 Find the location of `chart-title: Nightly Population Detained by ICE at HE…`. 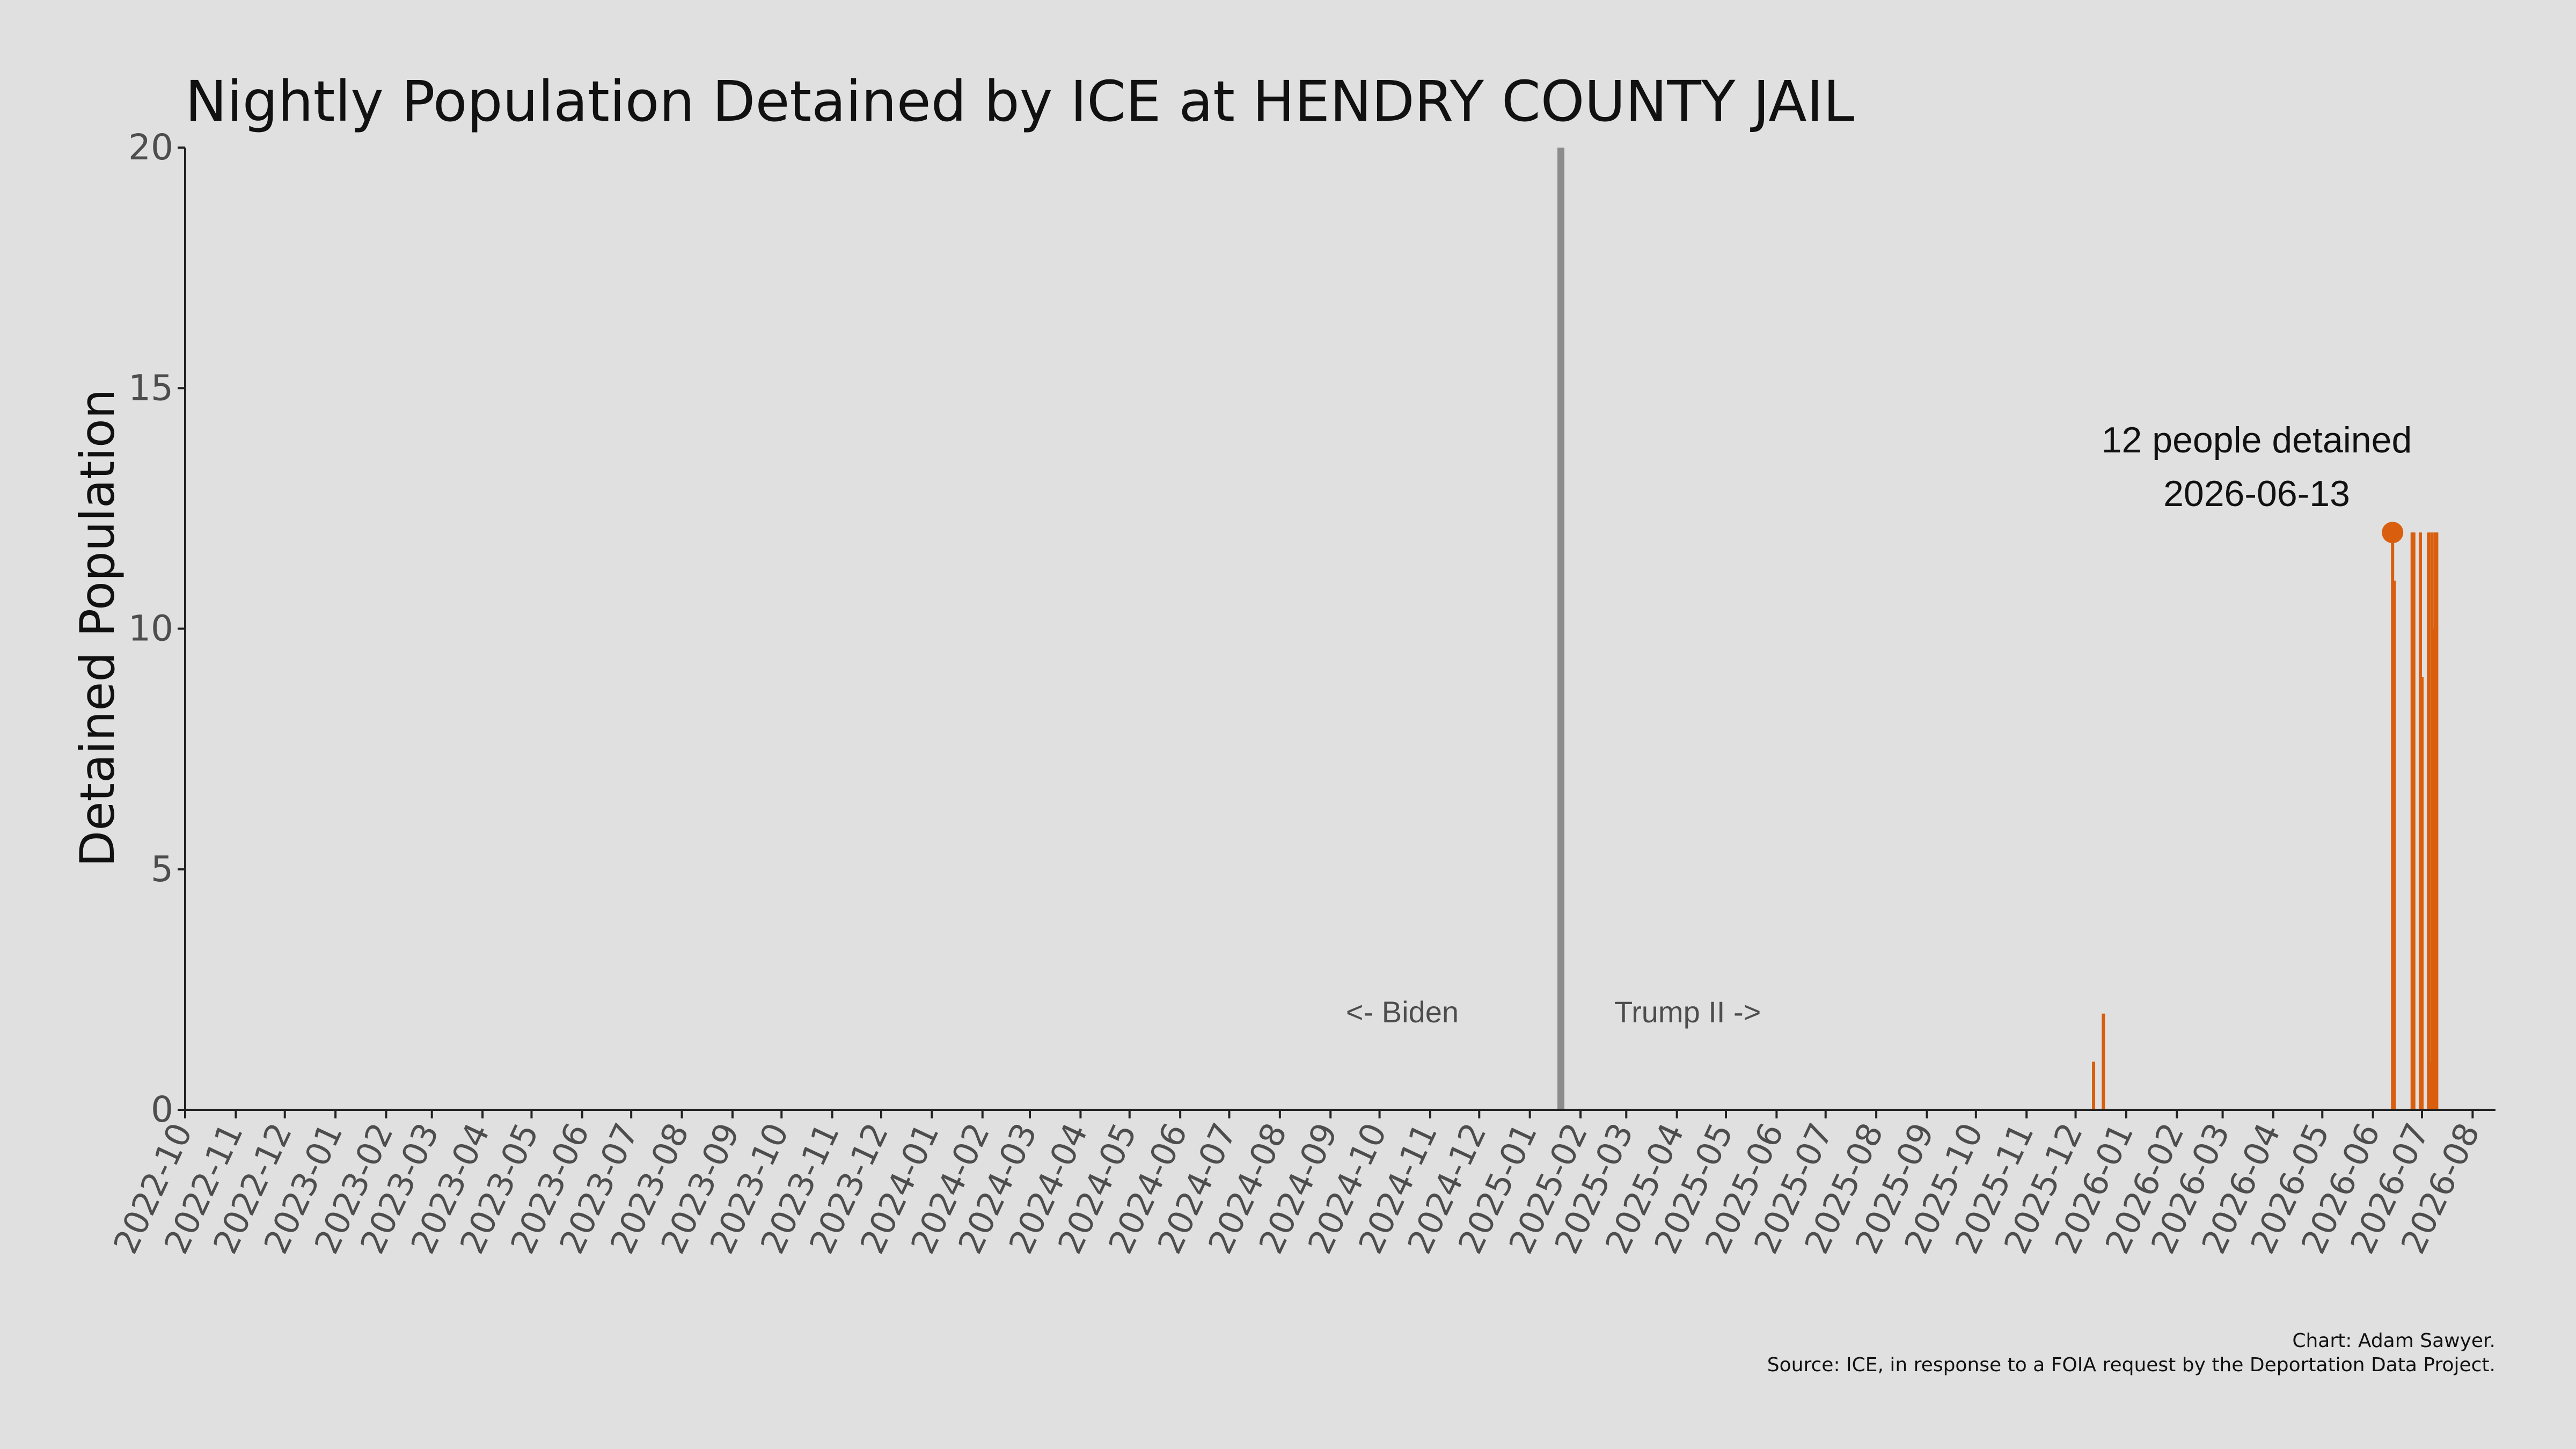

chart-title: Nightly Population Detained by ICE at HE… is located at coordinates (1019, 101).